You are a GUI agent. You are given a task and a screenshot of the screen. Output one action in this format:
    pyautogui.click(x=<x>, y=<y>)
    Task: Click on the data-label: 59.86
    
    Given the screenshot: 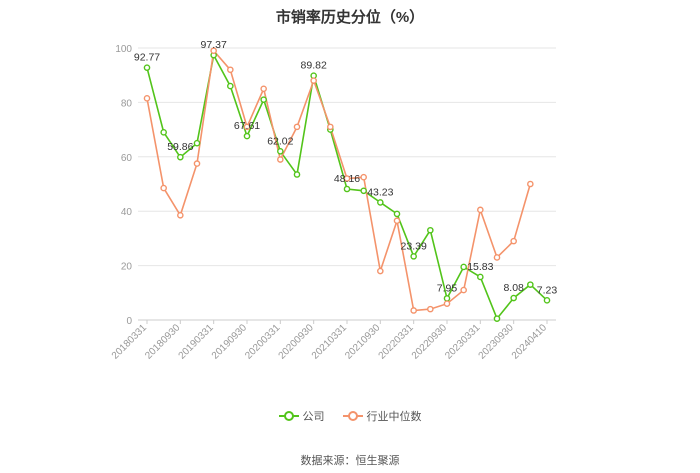 What is the action you would take?
    pyautogui.click(x=180, y=147)
    